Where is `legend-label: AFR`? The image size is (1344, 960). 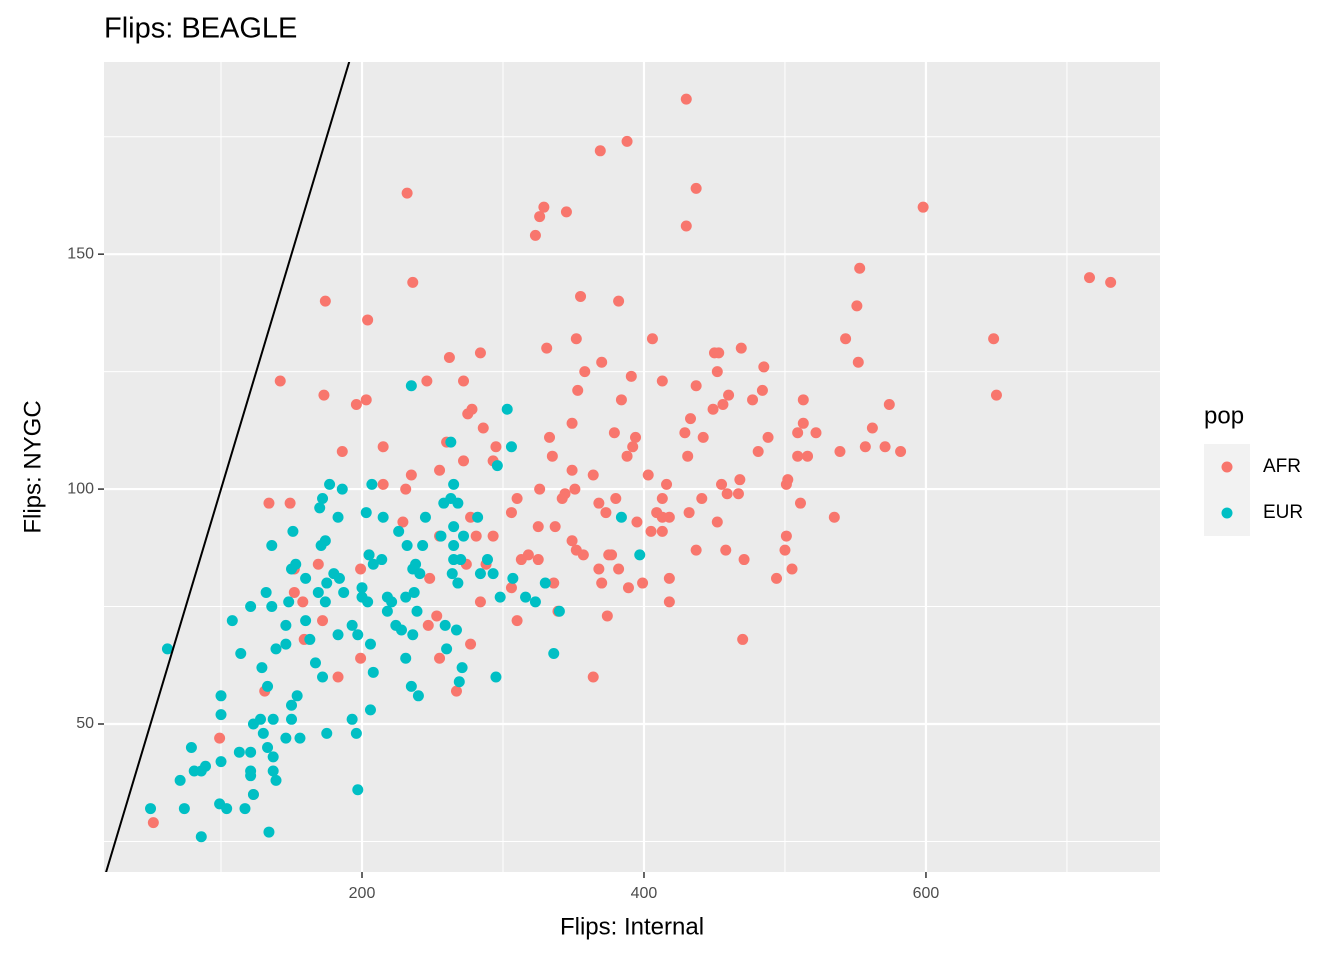
legend-label: AFR is located at coordinates (1282, 466).